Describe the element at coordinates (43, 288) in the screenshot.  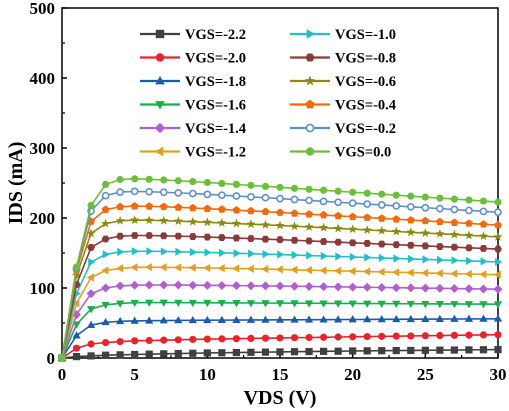
I see `y-tick-label: 100` at that location.